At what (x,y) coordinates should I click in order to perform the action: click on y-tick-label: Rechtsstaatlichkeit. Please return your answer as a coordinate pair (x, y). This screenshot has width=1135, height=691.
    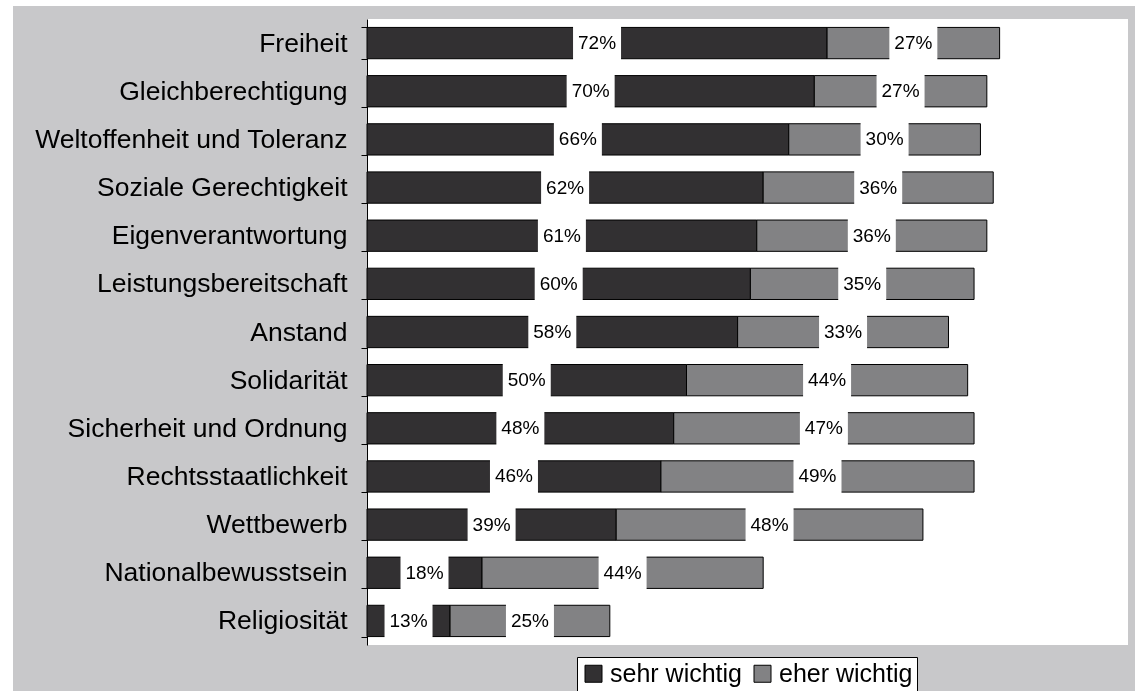
    Looking at the image, I should click on (237, 475).